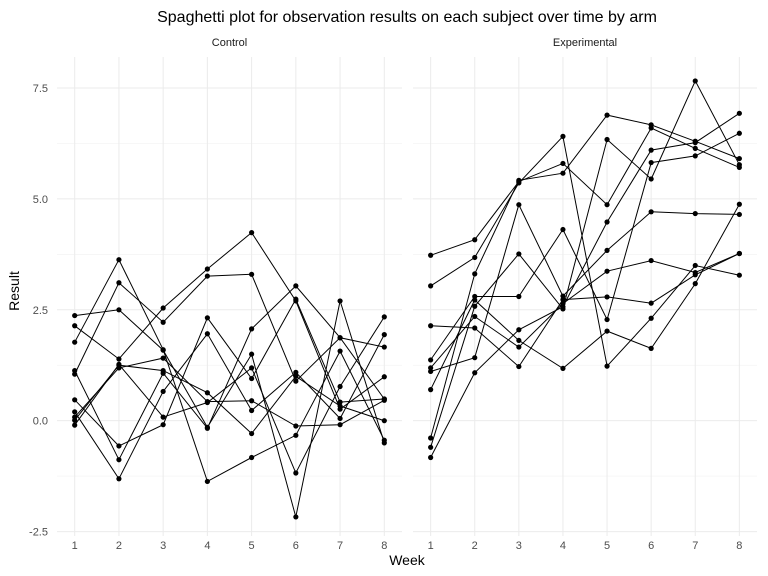 This screenshot has width=768, height=576. What do you see at coordinates (585, 43) in the screenshot?
I see `facet-strip-label: Experimental` at bounding box center [585, 43].